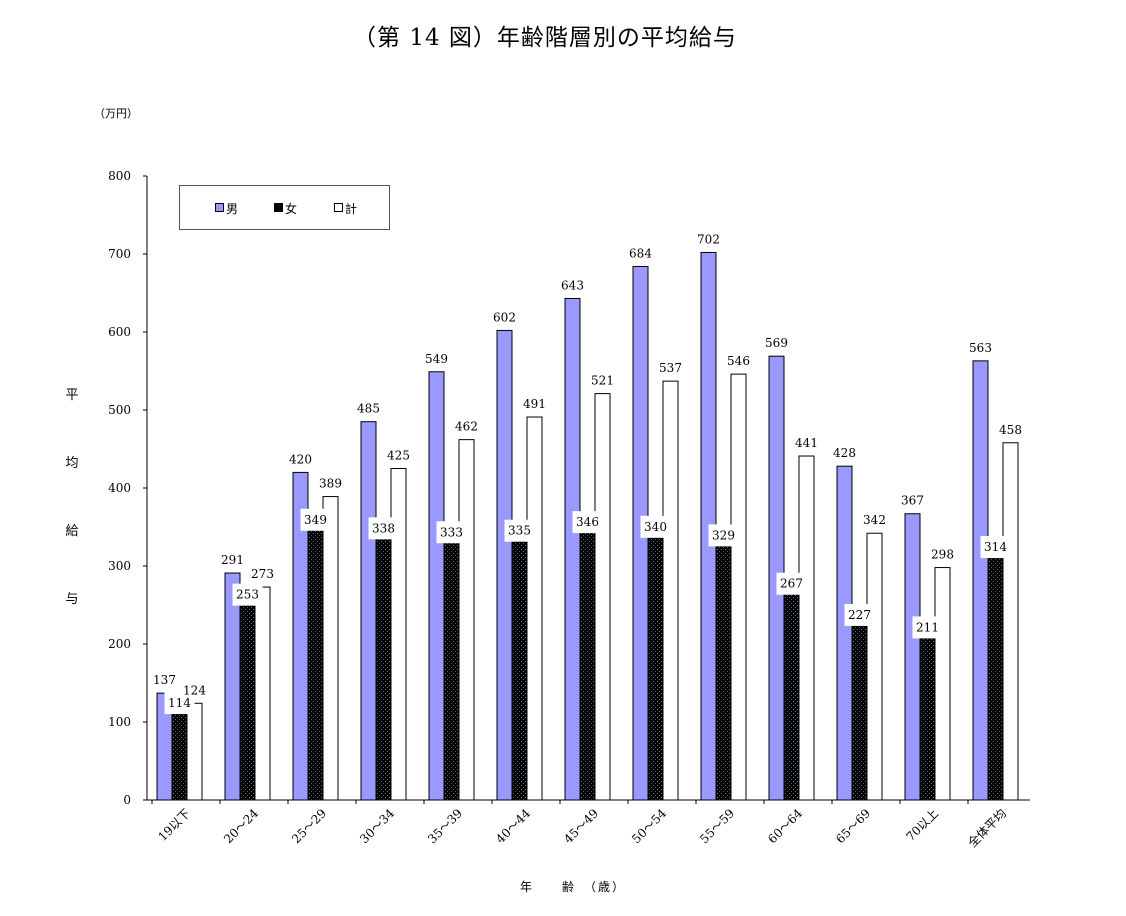 The width and height of the screenshot is (1126, 916). I want to click on x-tick-label: 50～54, so click(649, 826).